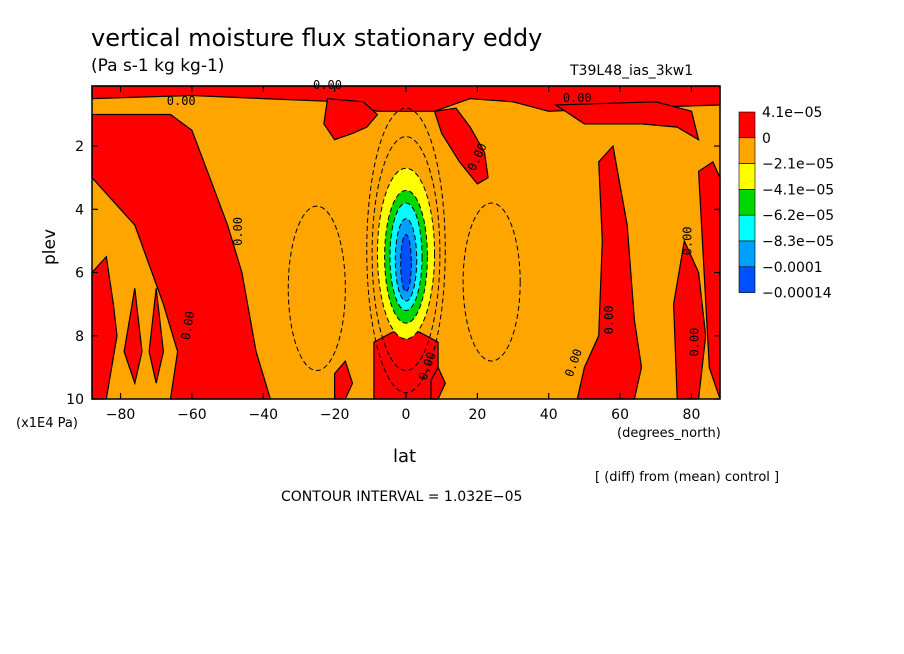 This screenshot has width=904, height=654. I want to click on x-tick-label: −60, so click(192, 415).